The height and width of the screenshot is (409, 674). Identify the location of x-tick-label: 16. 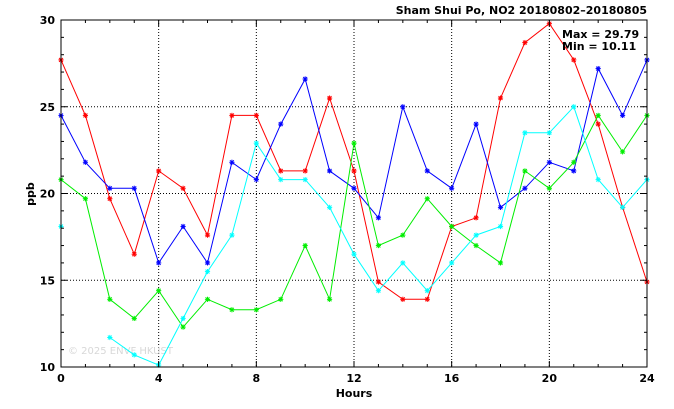
(452, 378).